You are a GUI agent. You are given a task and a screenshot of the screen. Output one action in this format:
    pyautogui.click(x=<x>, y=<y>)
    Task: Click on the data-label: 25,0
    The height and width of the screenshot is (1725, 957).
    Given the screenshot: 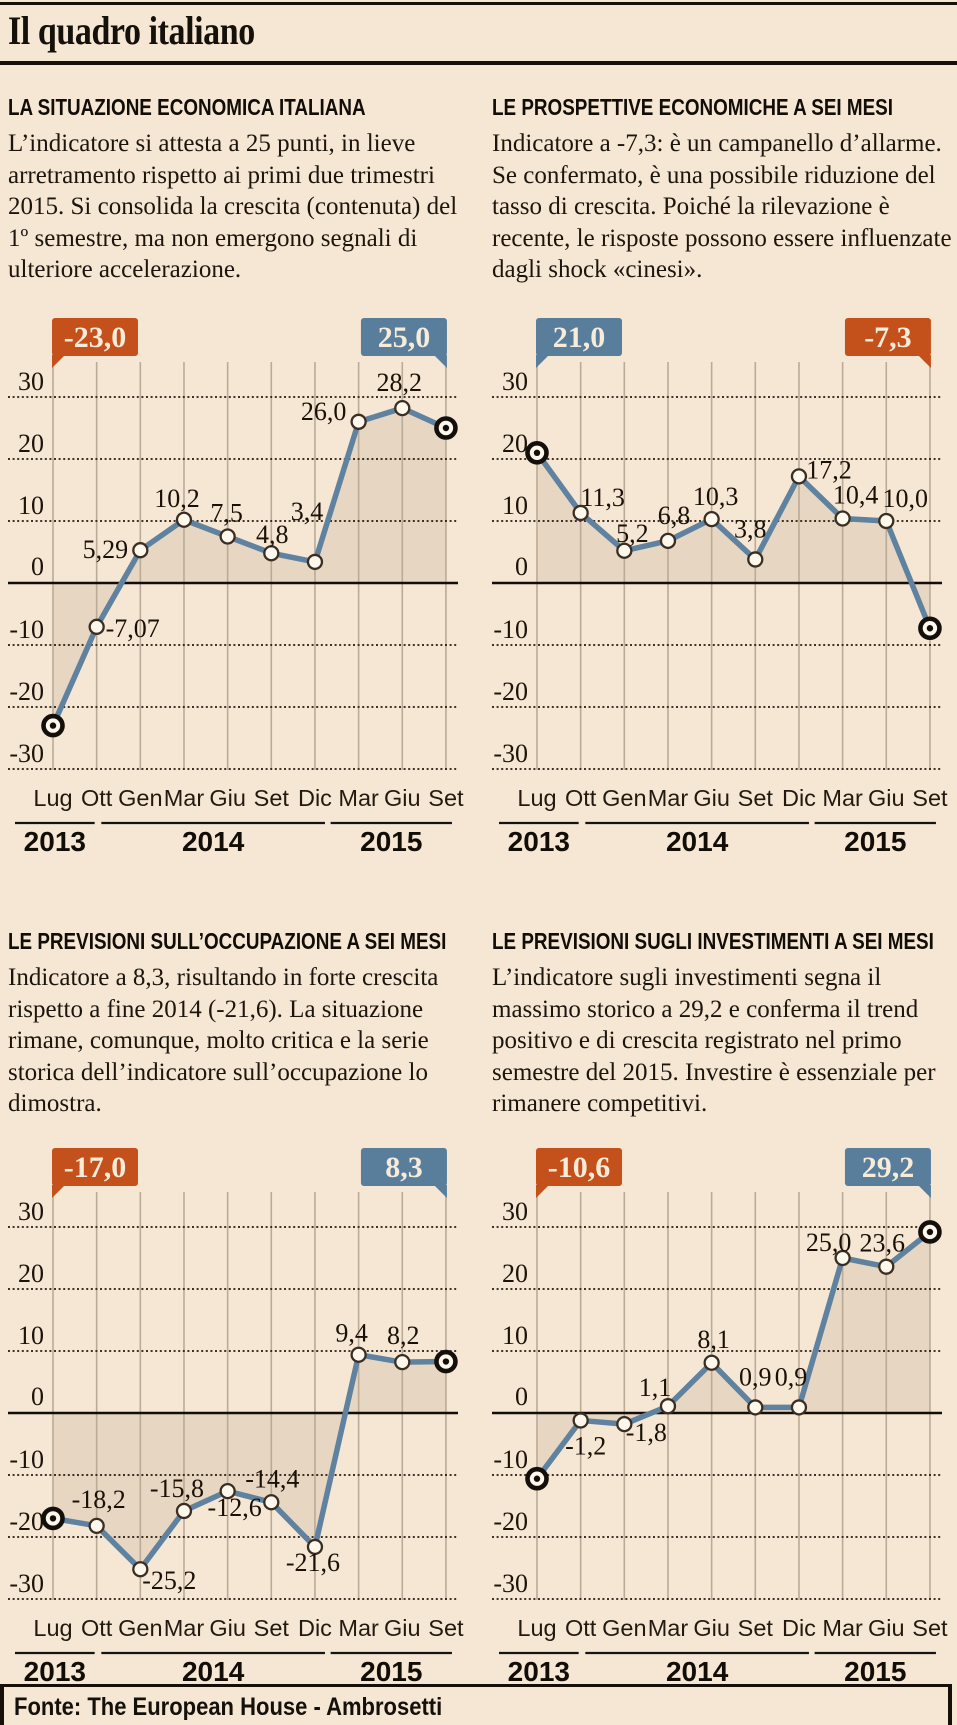 What is the action you would take?
    pyautogui.click(x=829, y=1242)
    